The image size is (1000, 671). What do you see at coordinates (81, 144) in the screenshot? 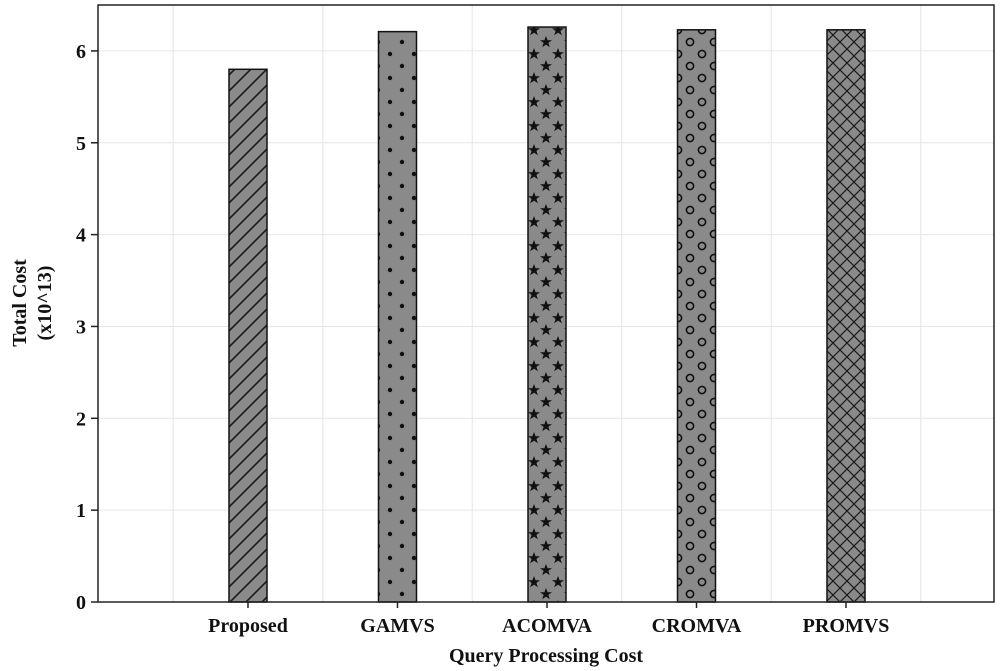
I see `y-tick-label: 5` at bounding box center [81, 144].